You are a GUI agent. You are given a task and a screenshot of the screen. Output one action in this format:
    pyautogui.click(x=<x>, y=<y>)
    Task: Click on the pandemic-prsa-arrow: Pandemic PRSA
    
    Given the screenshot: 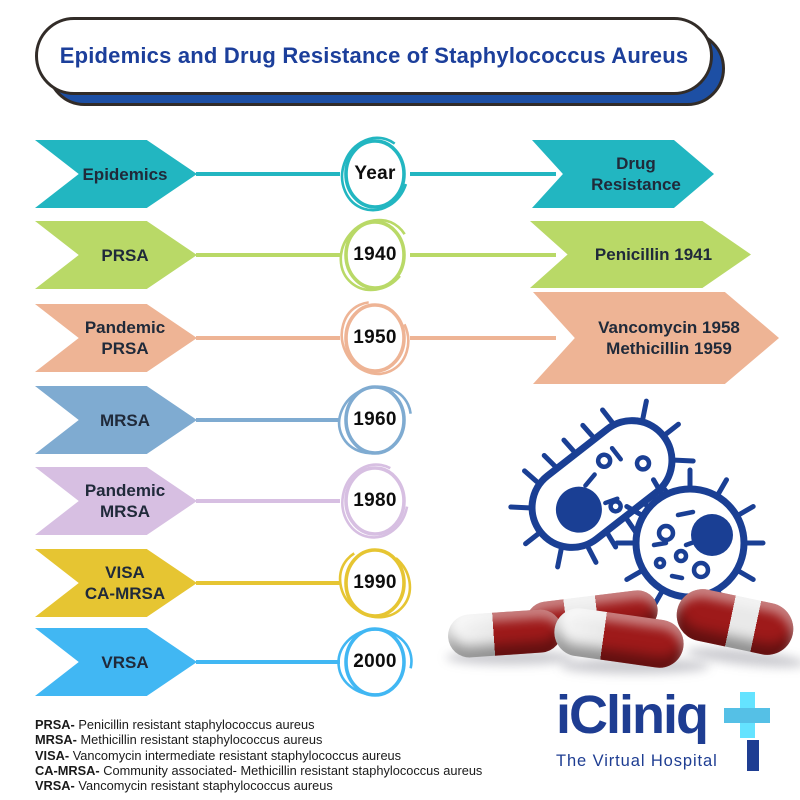 What is the action you would take?
    pyautogui.click(x=116, y=338)
    